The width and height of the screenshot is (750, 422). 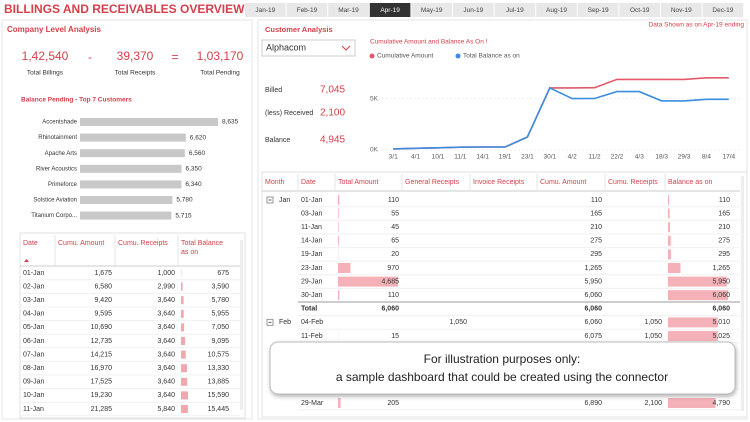 I want to click on cell: 10,575, so click(x=219, y=354).